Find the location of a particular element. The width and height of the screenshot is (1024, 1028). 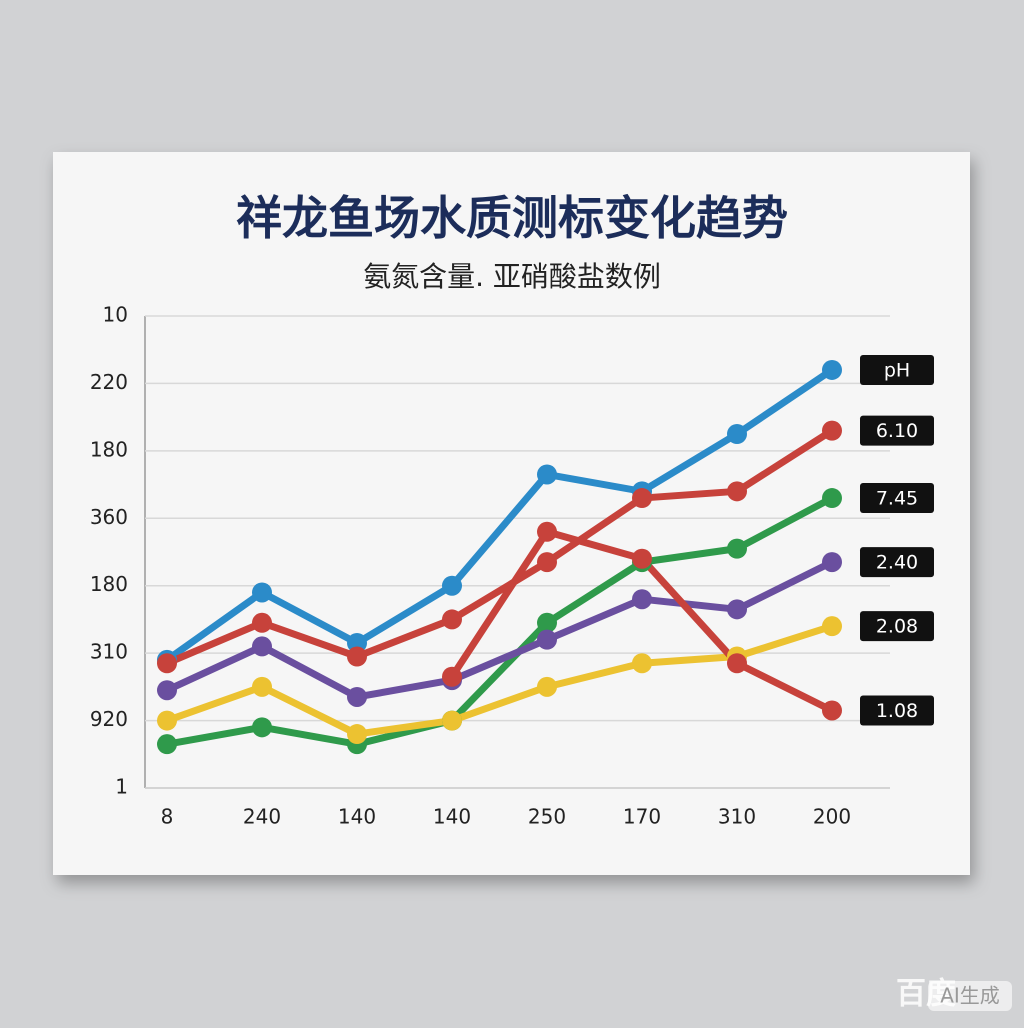

y-tick-label: 360 is located at coordinates (109, 517).